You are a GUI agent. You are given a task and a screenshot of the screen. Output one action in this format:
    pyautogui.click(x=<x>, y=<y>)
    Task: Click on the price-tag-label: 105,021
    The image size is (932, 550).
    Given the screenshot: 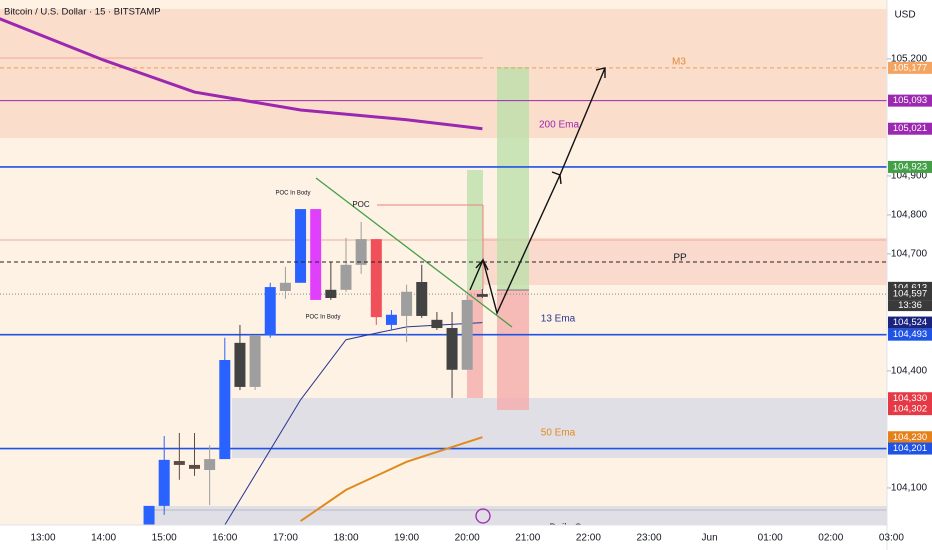 What is the action you would take?
    pyautogui.click(x=910, y=128)
    